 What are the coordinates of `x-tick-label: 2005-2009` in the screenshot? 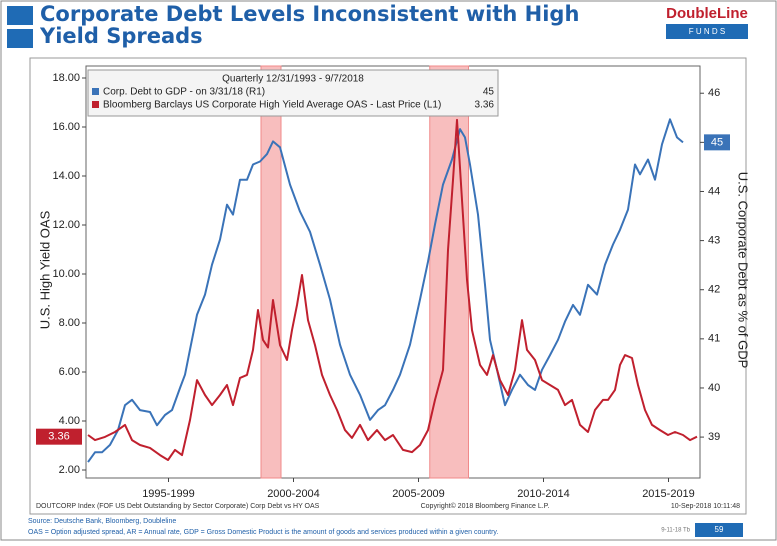 It's located at (418, 494).